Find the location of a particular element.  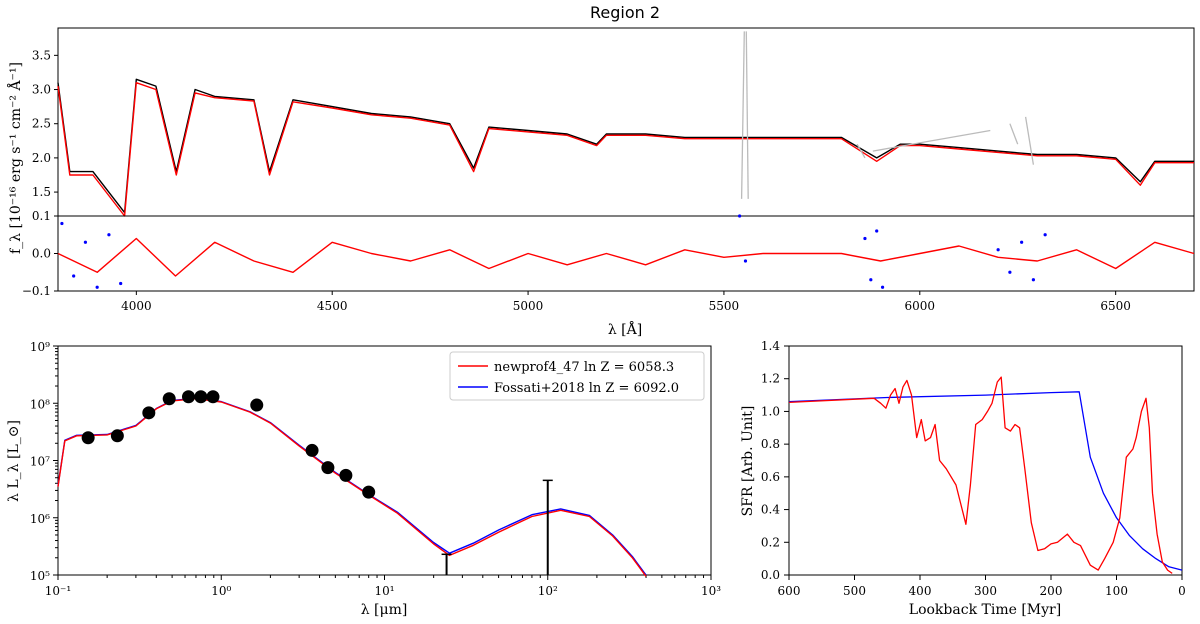

residual-ytick-label: 0.1 is located at coordinates (41, 216).